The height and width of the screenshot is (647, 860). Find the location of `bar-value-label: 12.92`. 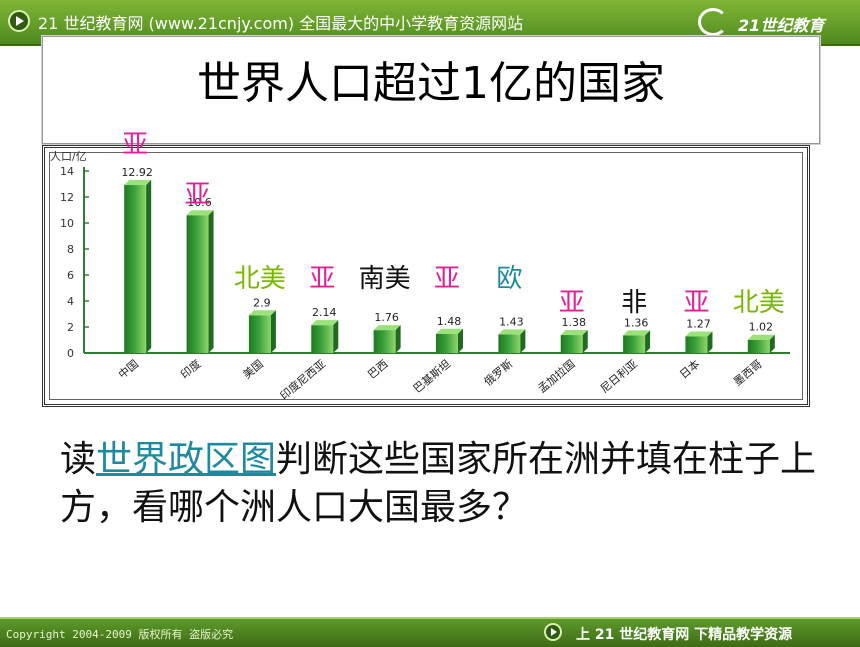

bar-value-label: 12.92 is located at coordinates (137, 172).